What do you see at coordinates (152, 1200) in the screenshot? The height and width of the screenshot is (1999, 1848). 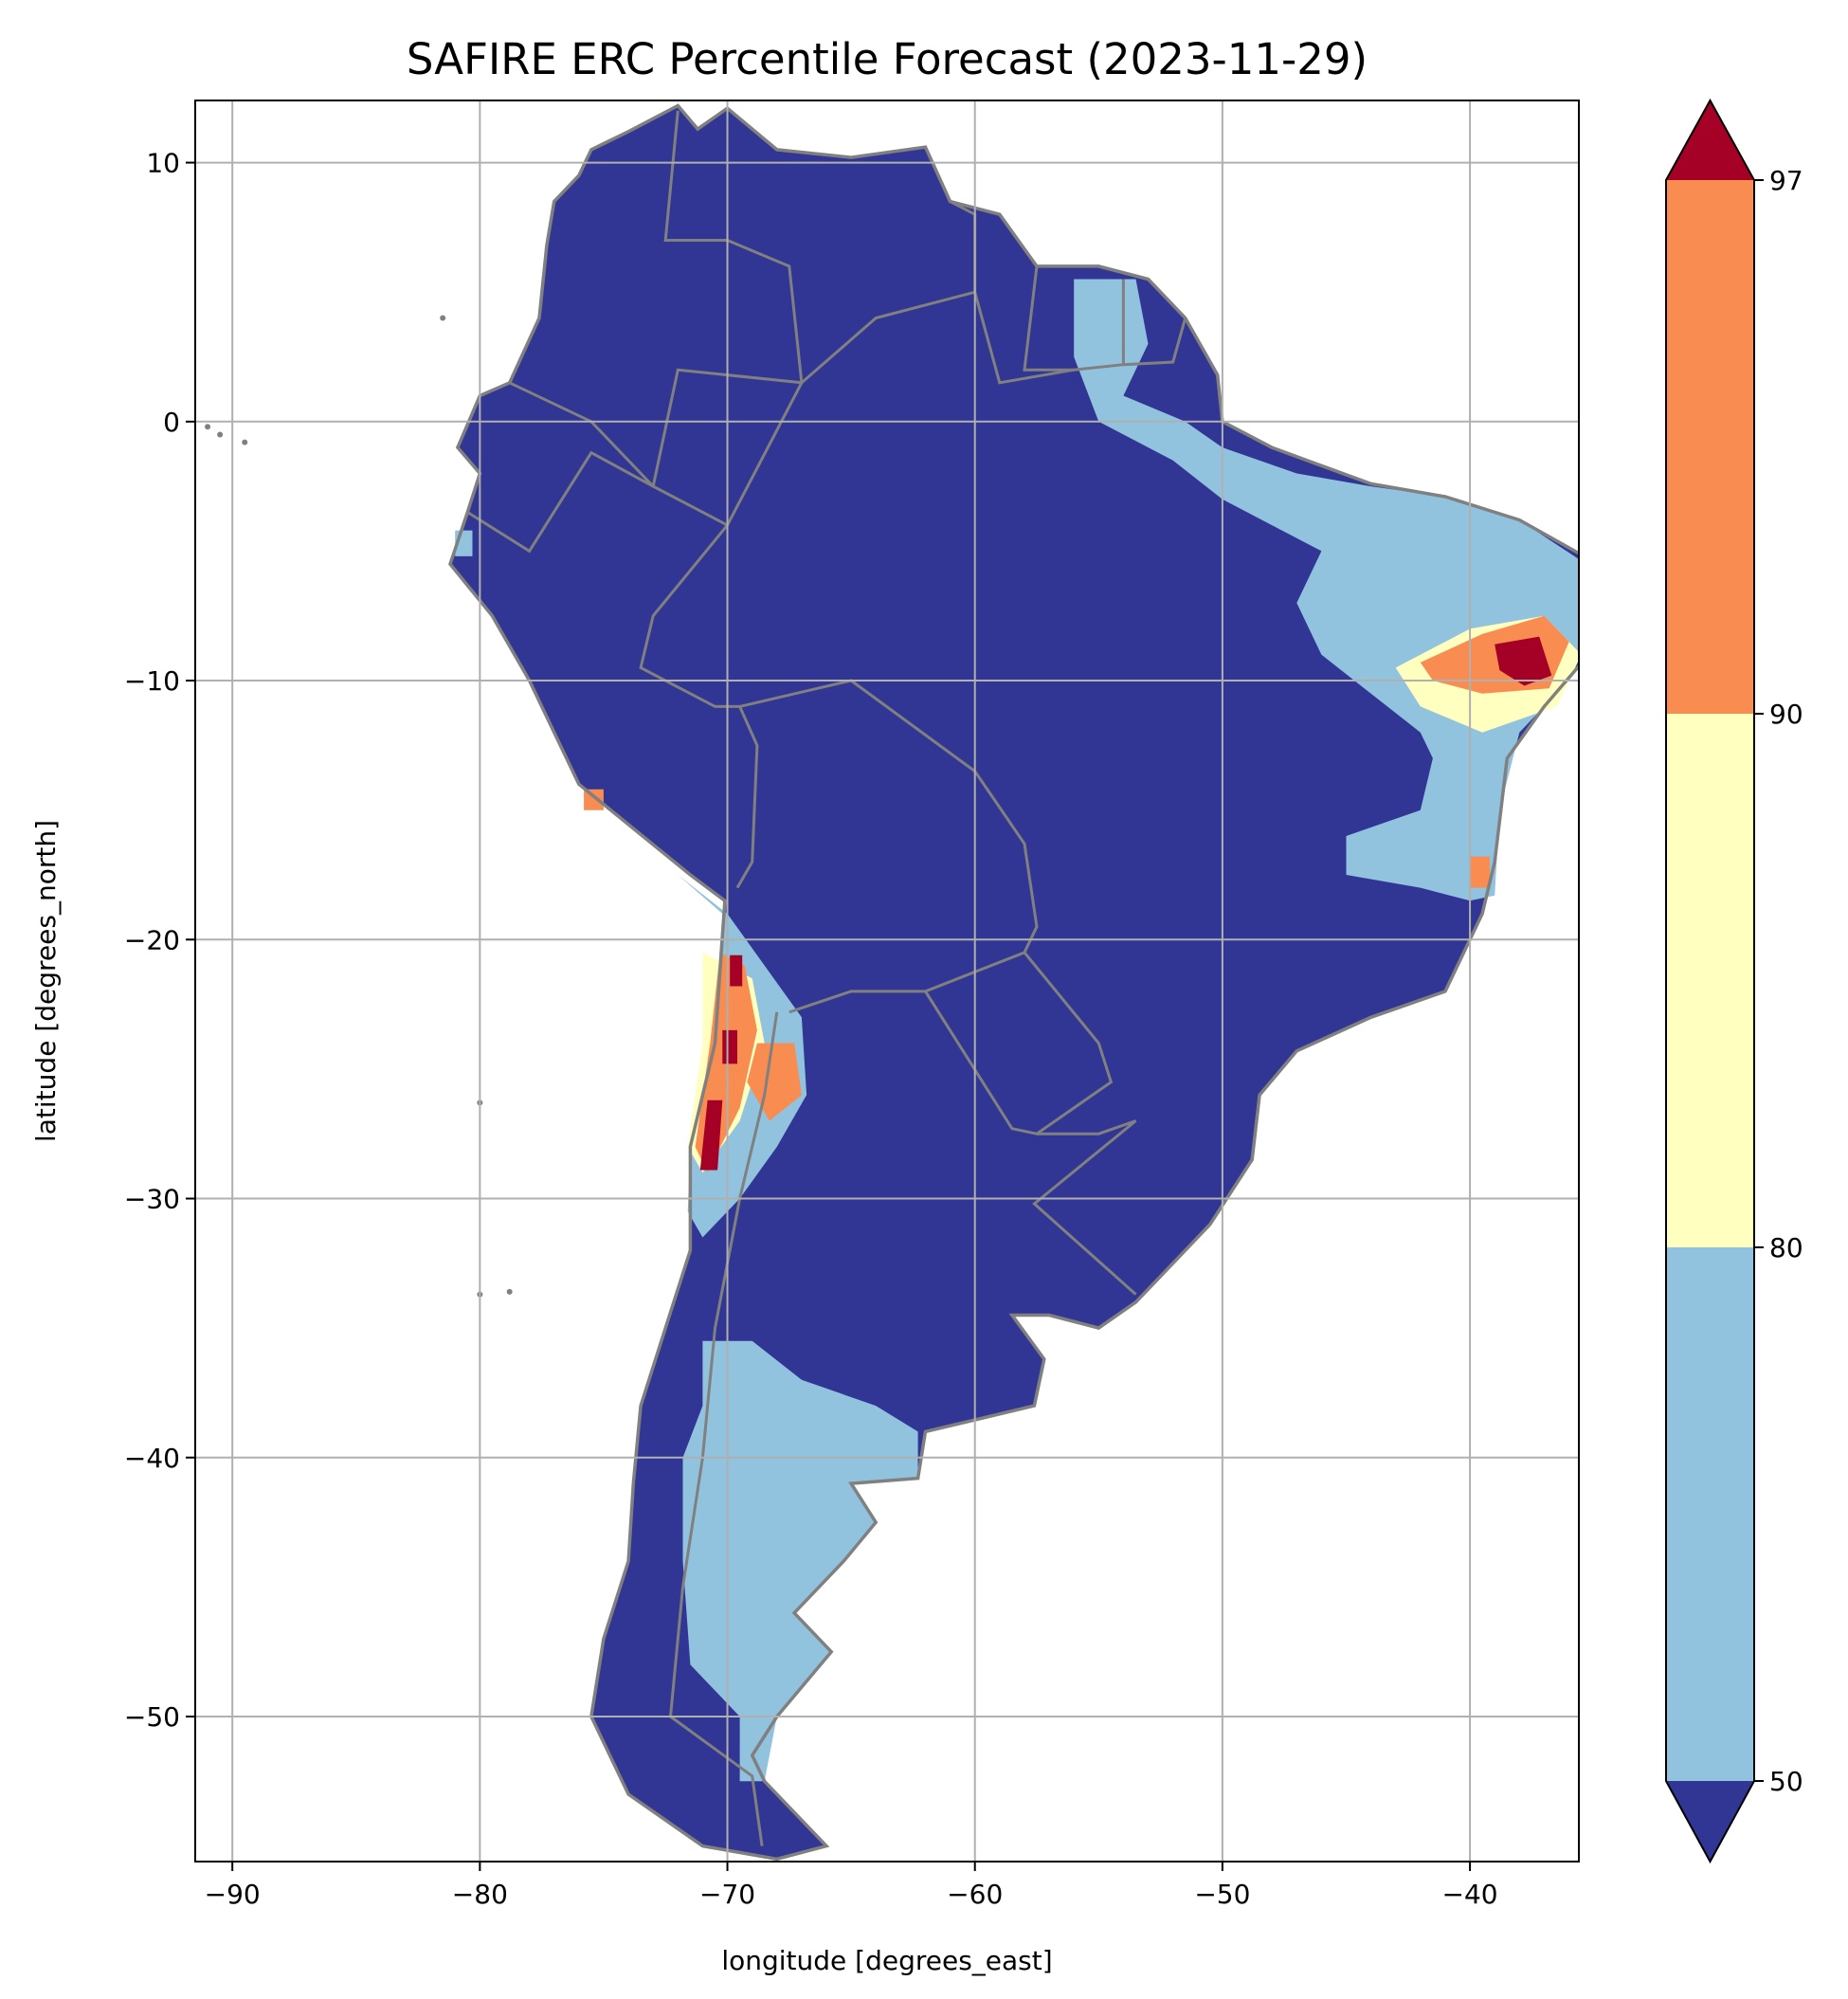 I see `y-tick-label: −30` at bounding box center [152, 1200].